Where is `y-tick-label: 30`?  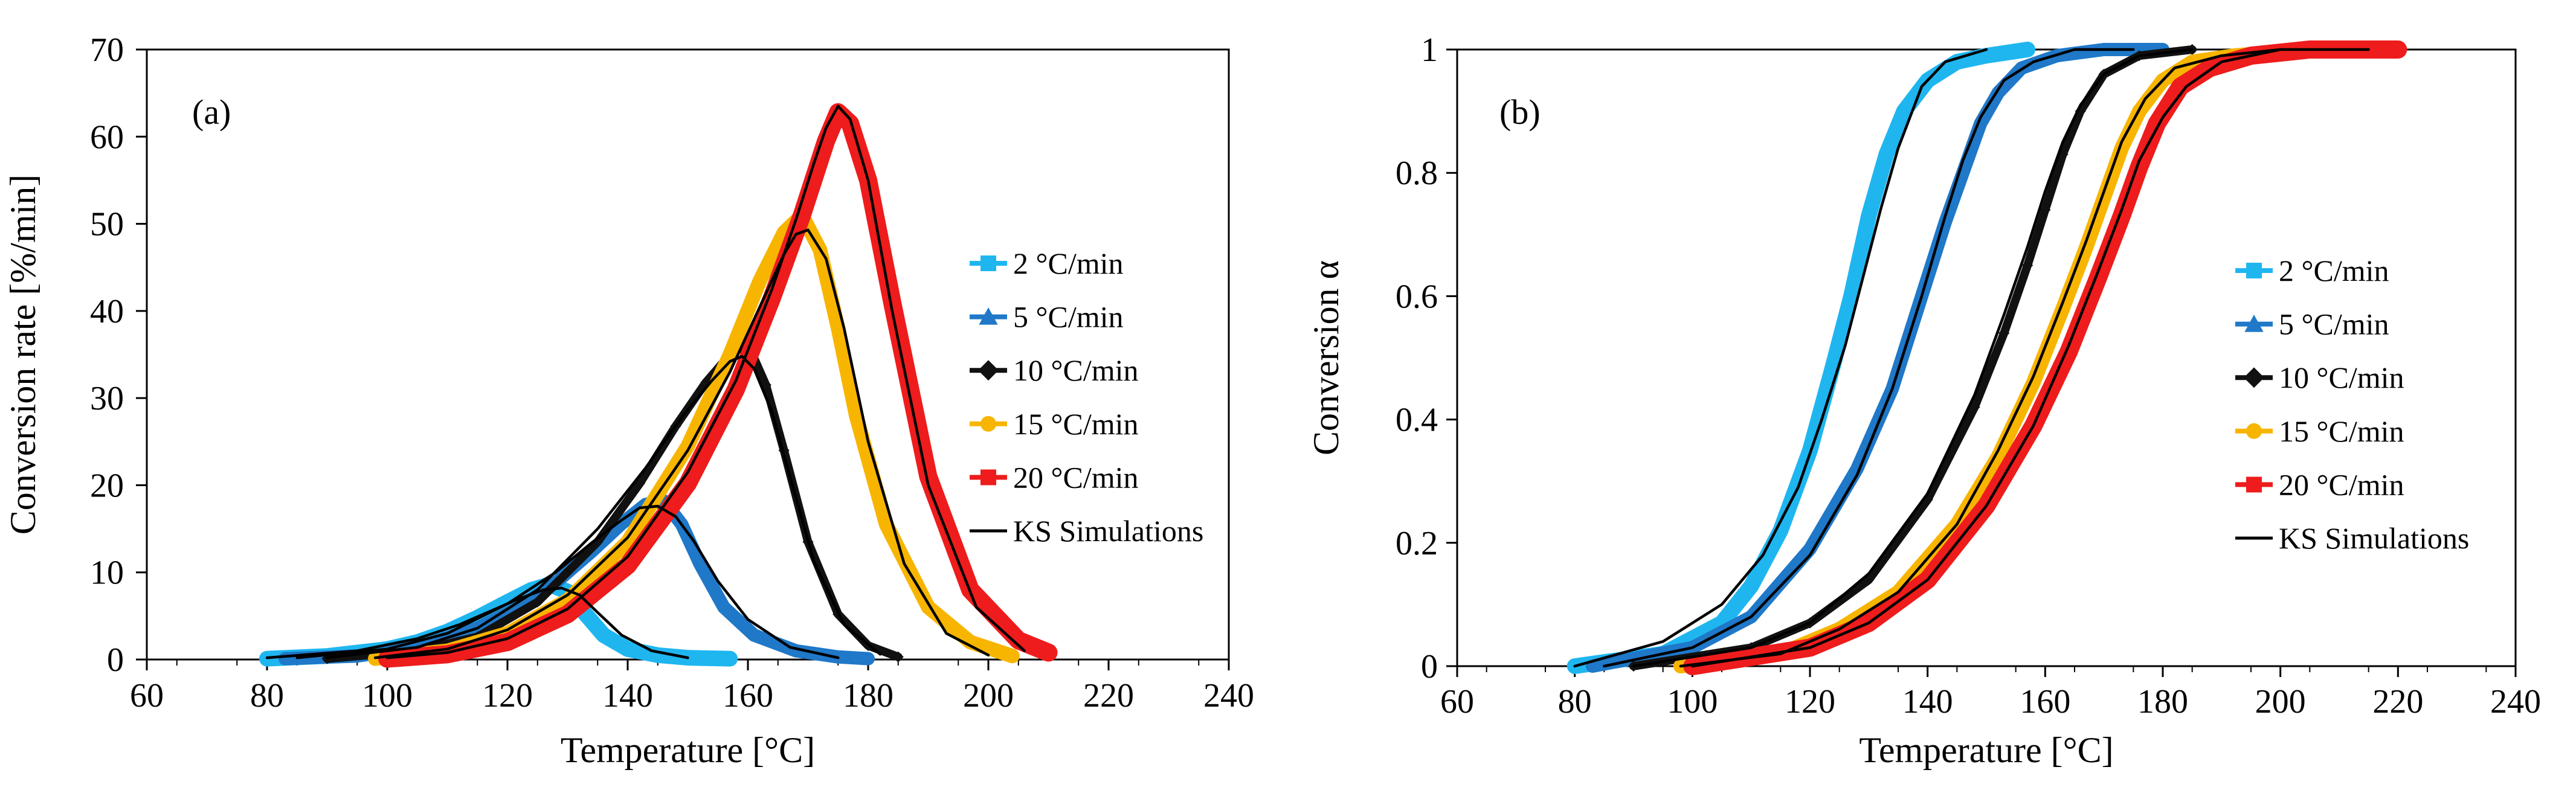 y-tick-label: 30 is located at coordinates (107, 398).